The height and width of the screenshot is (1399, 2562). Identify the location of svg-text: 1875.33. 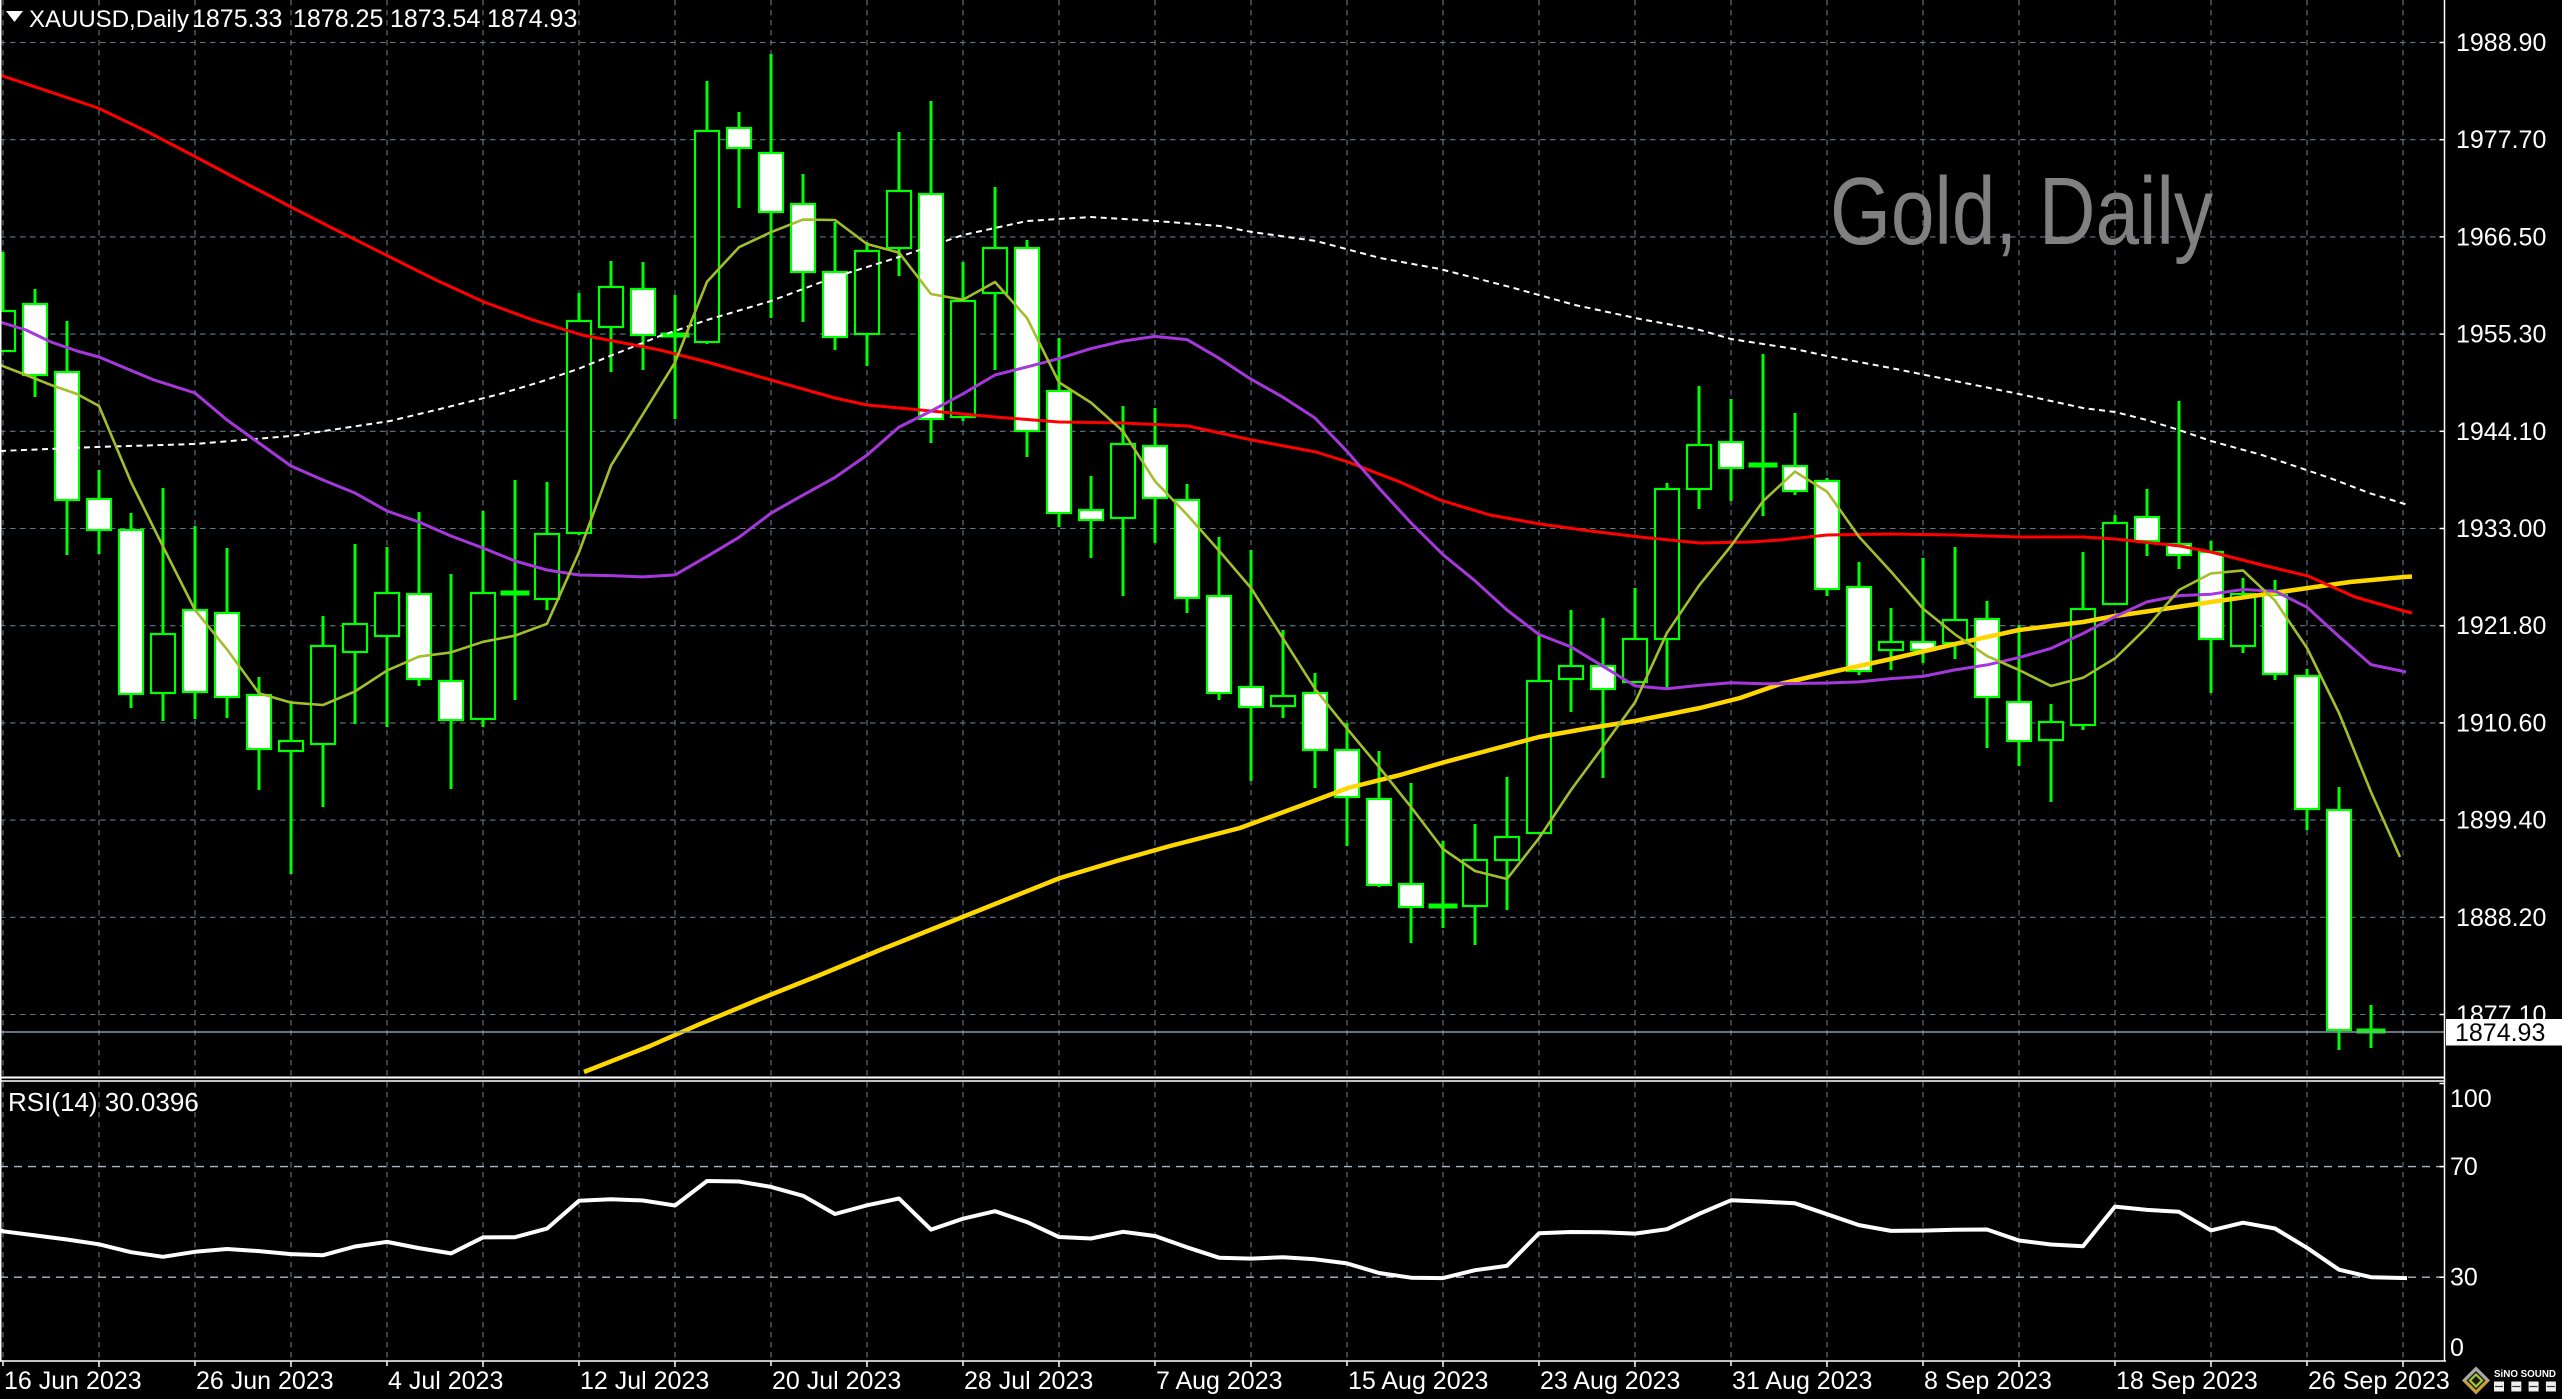
(237, 19).